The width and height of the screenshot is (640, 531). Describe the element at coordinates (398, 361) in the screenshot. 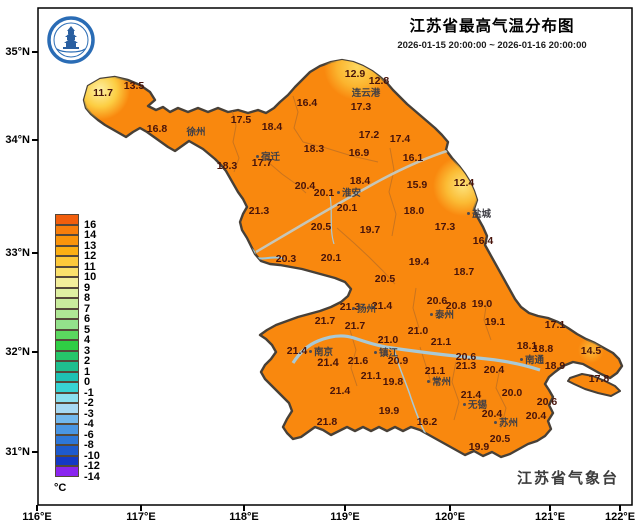

I see `temp-value: 20.9` at that location.